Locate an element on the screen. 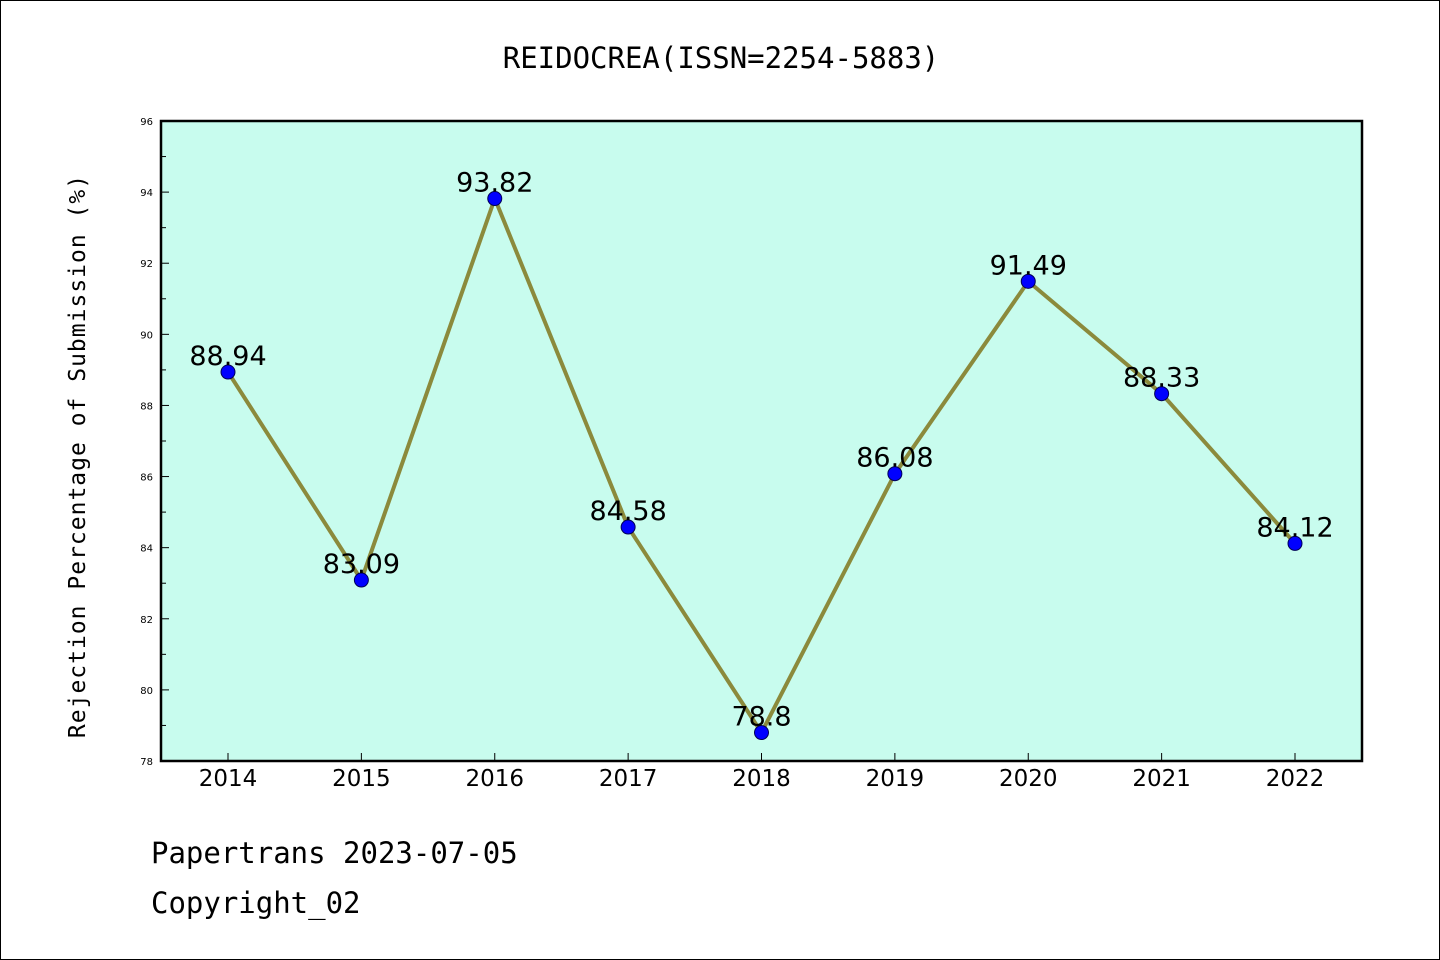 This screenshot has width=1440, height=960. data-label: 84.58 is located at coordinates (627, 511).